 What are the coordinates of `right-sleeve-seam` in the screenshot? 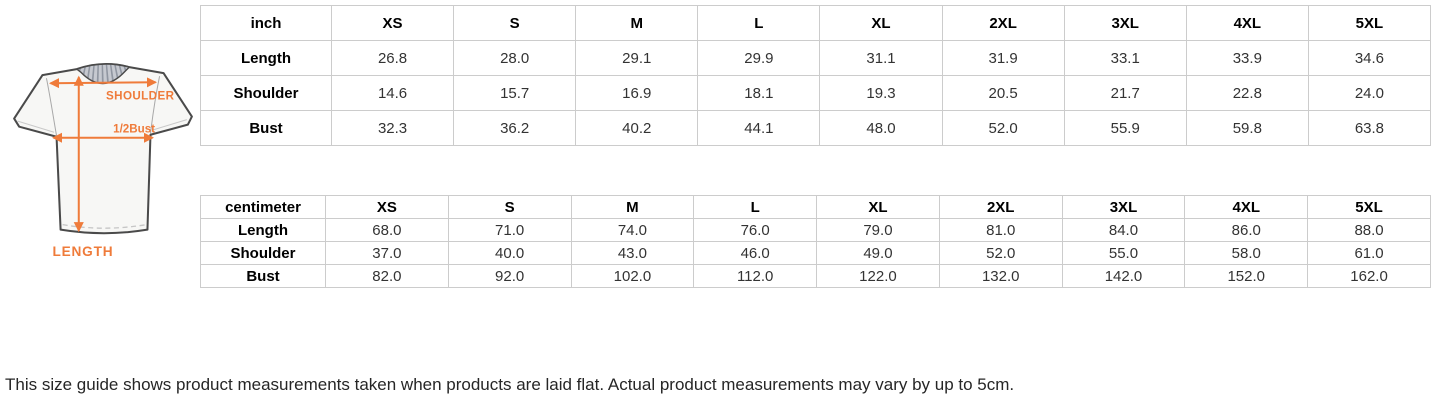 It's located at (155, 105).